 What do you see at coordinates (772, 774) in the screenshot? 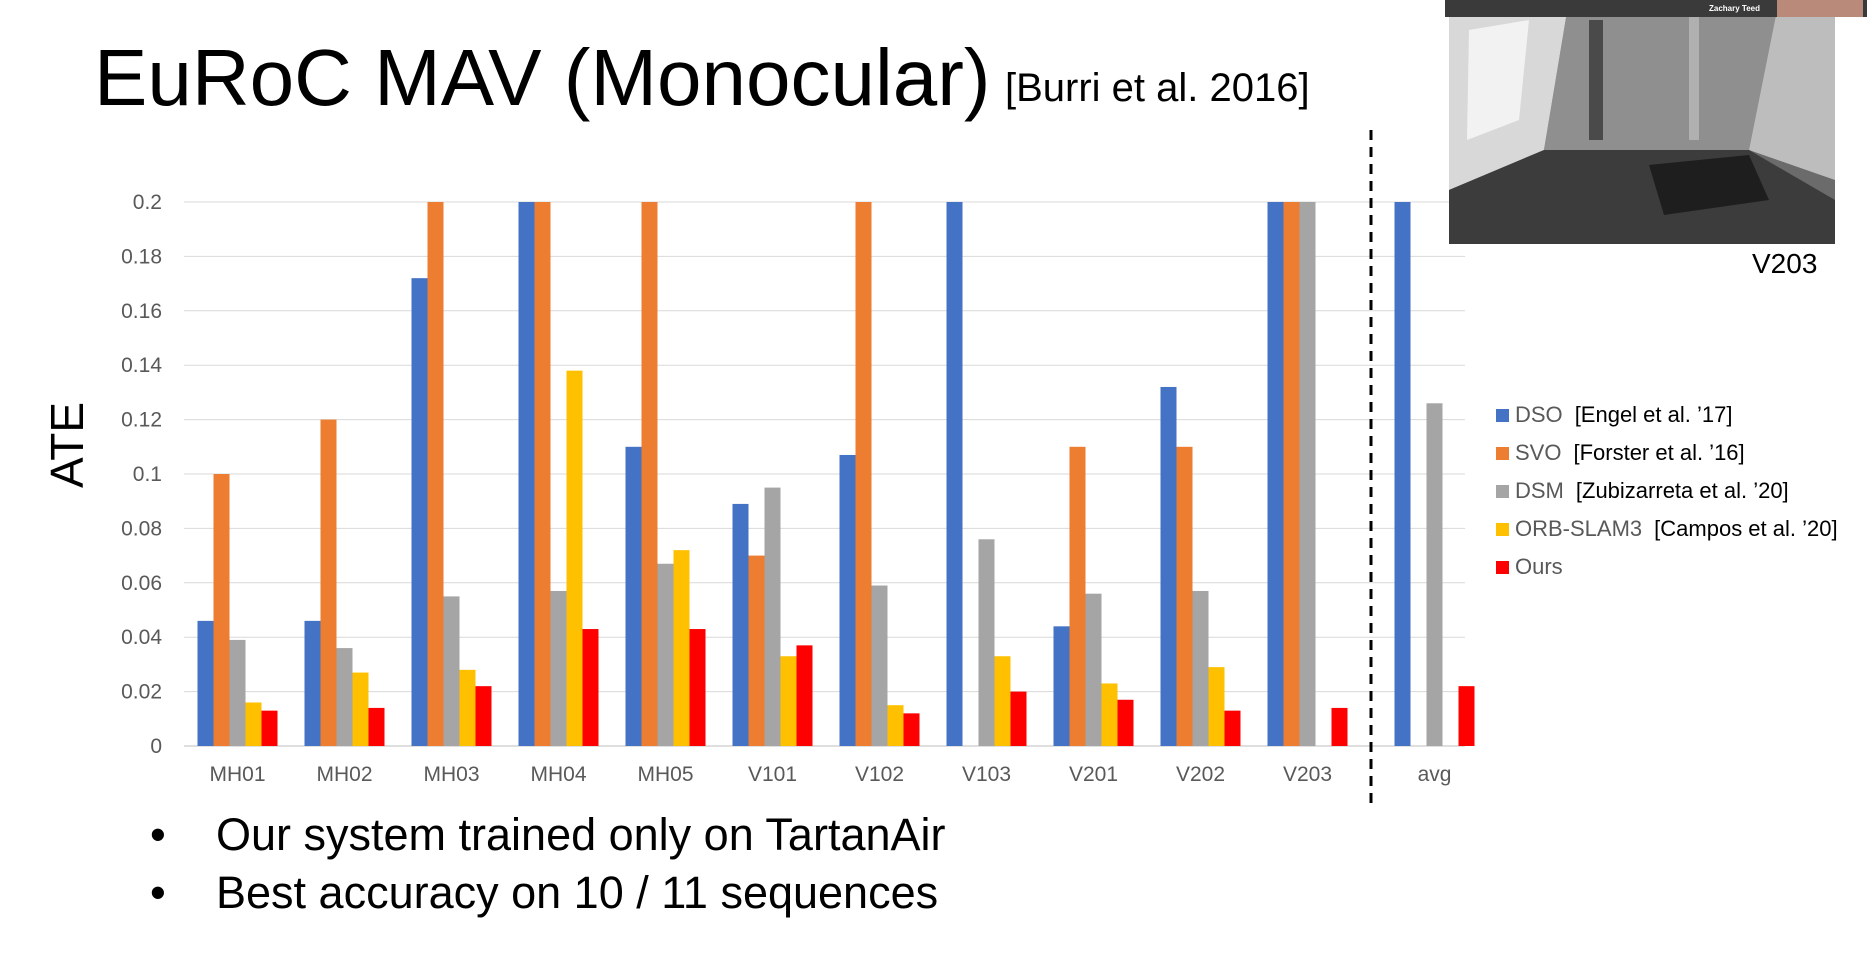
I see `x-tick-label: V101` at bounding box center [772, 774].